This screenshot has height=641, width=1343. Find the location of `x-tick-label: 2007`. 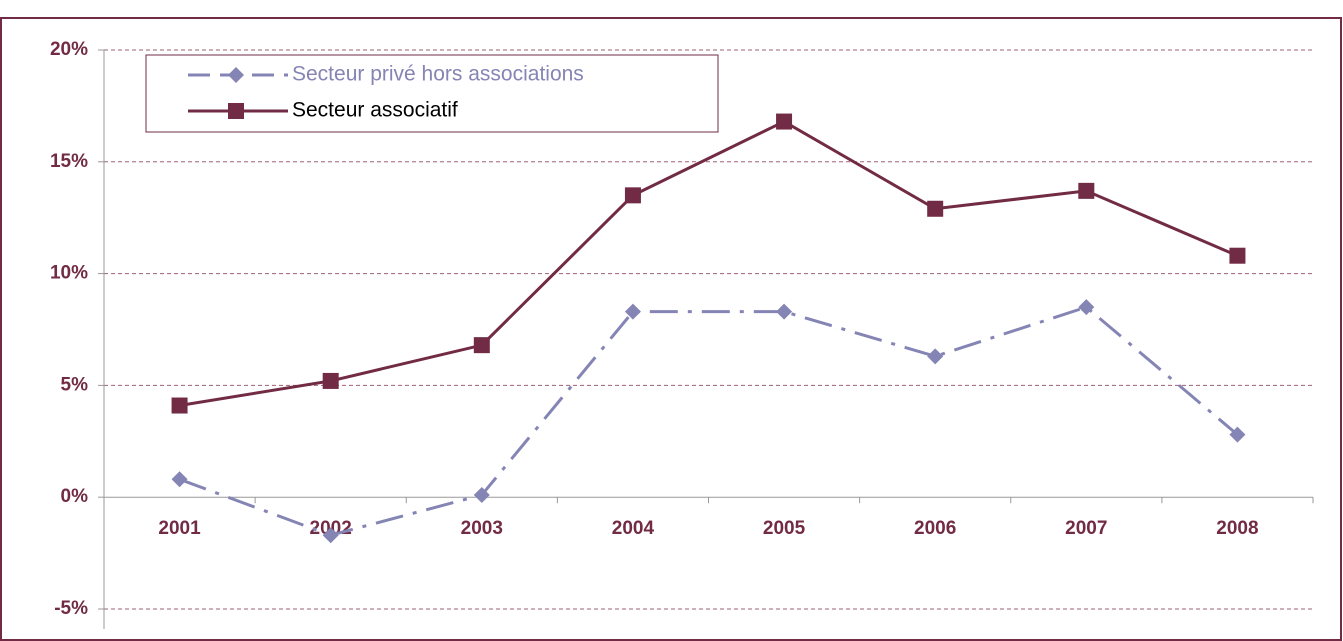

x-tick-label: 2007 is located at coordinates (1086, 528).